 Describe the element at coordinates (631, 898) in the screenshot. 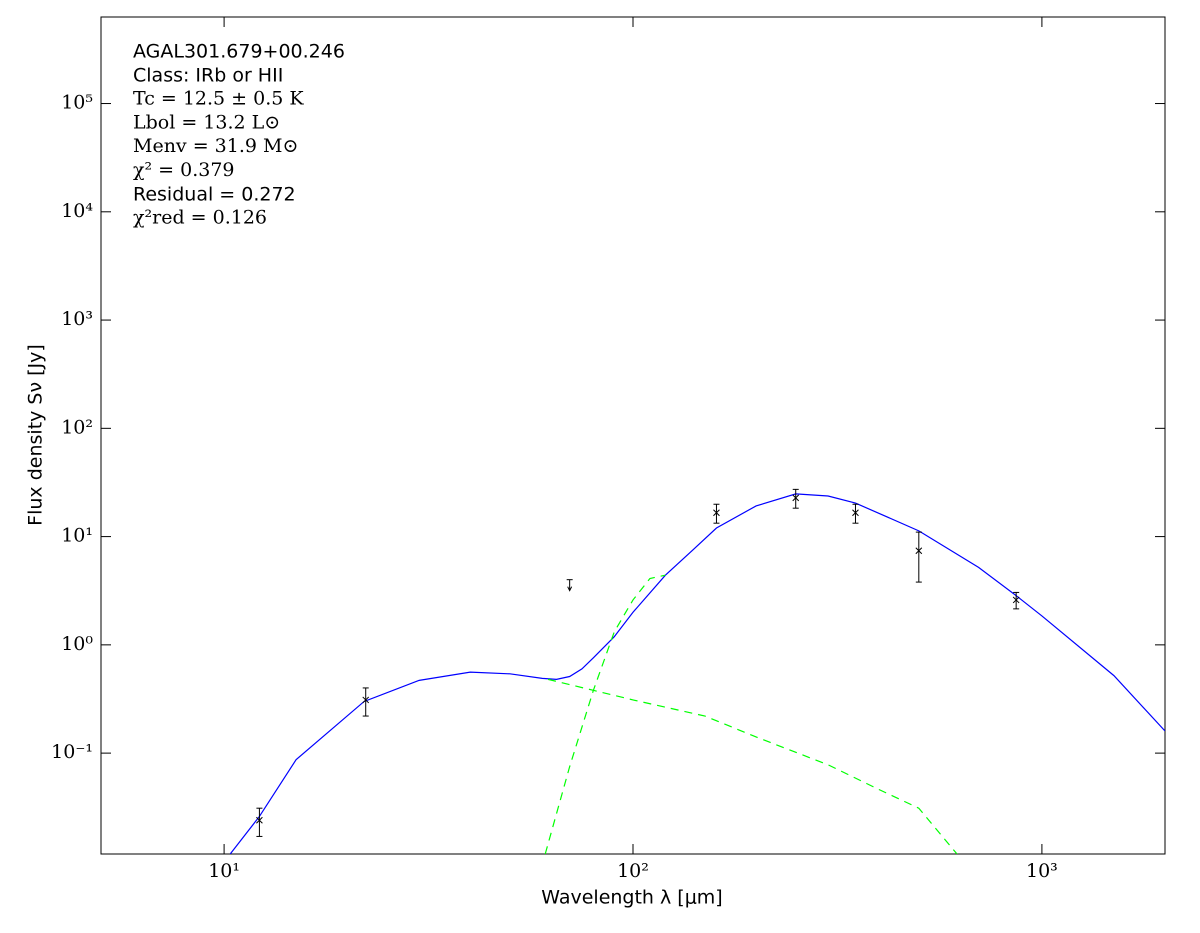

I see `x-axis-label: Wavelength λ [μm]` at that location.